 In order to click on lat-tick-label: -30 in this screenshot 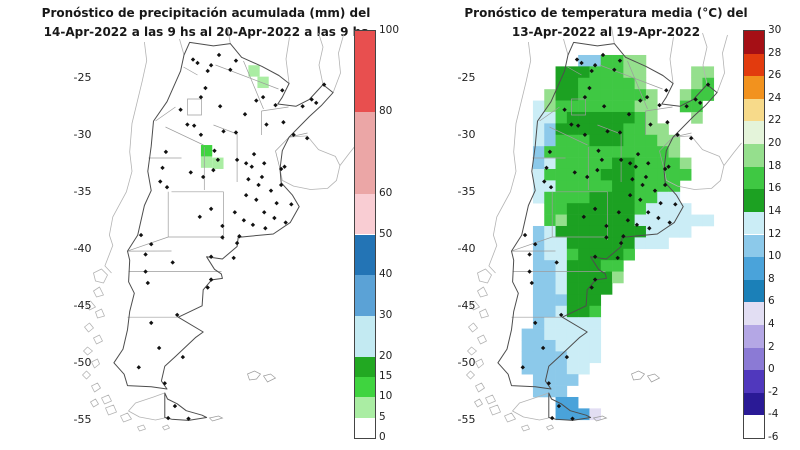, I will do `click(466, 134)`.